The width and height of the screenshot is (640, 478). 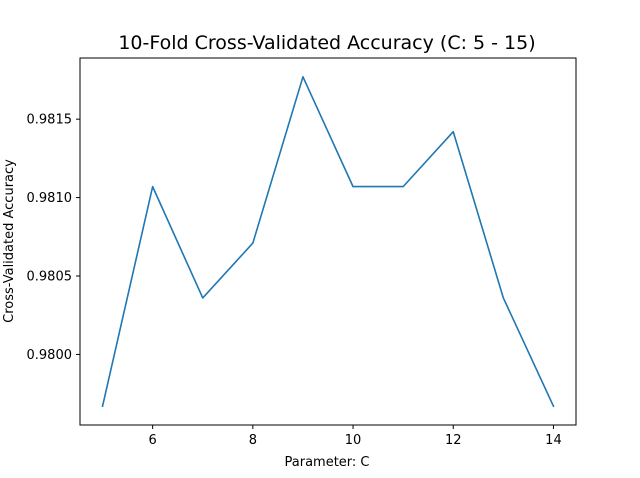 What do you see at coordinates (53, 238) in the screenshot?
I see `y-axis: 0.9800 0.9805 0.9810 0.9815` at bounding box center [53, 238].